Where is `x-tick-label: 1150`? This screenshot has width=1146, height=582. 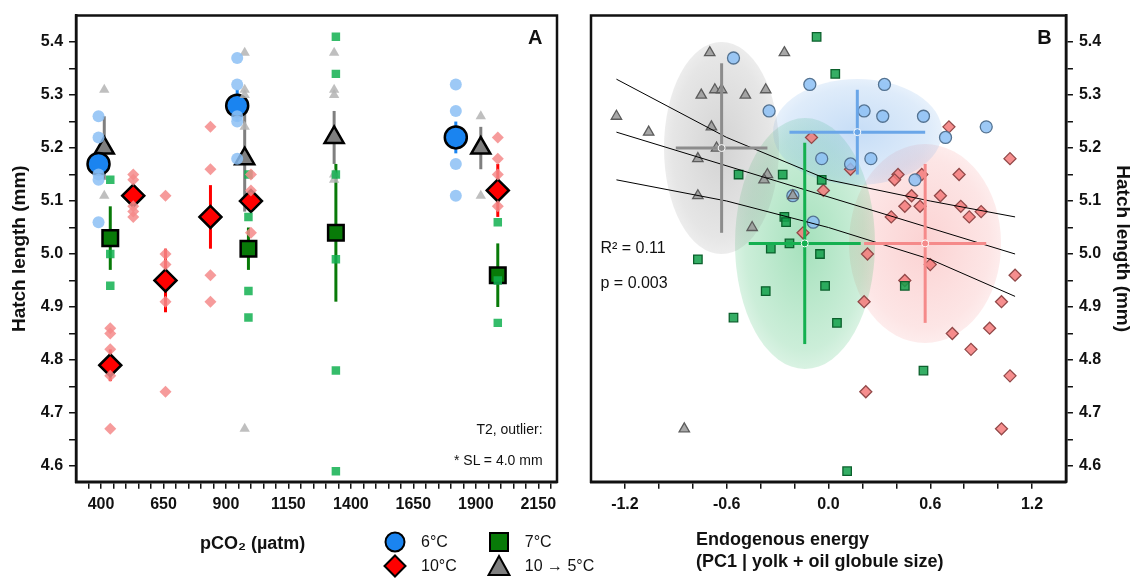 x-tick-label: 1150 is located at coordinates (288, 503).